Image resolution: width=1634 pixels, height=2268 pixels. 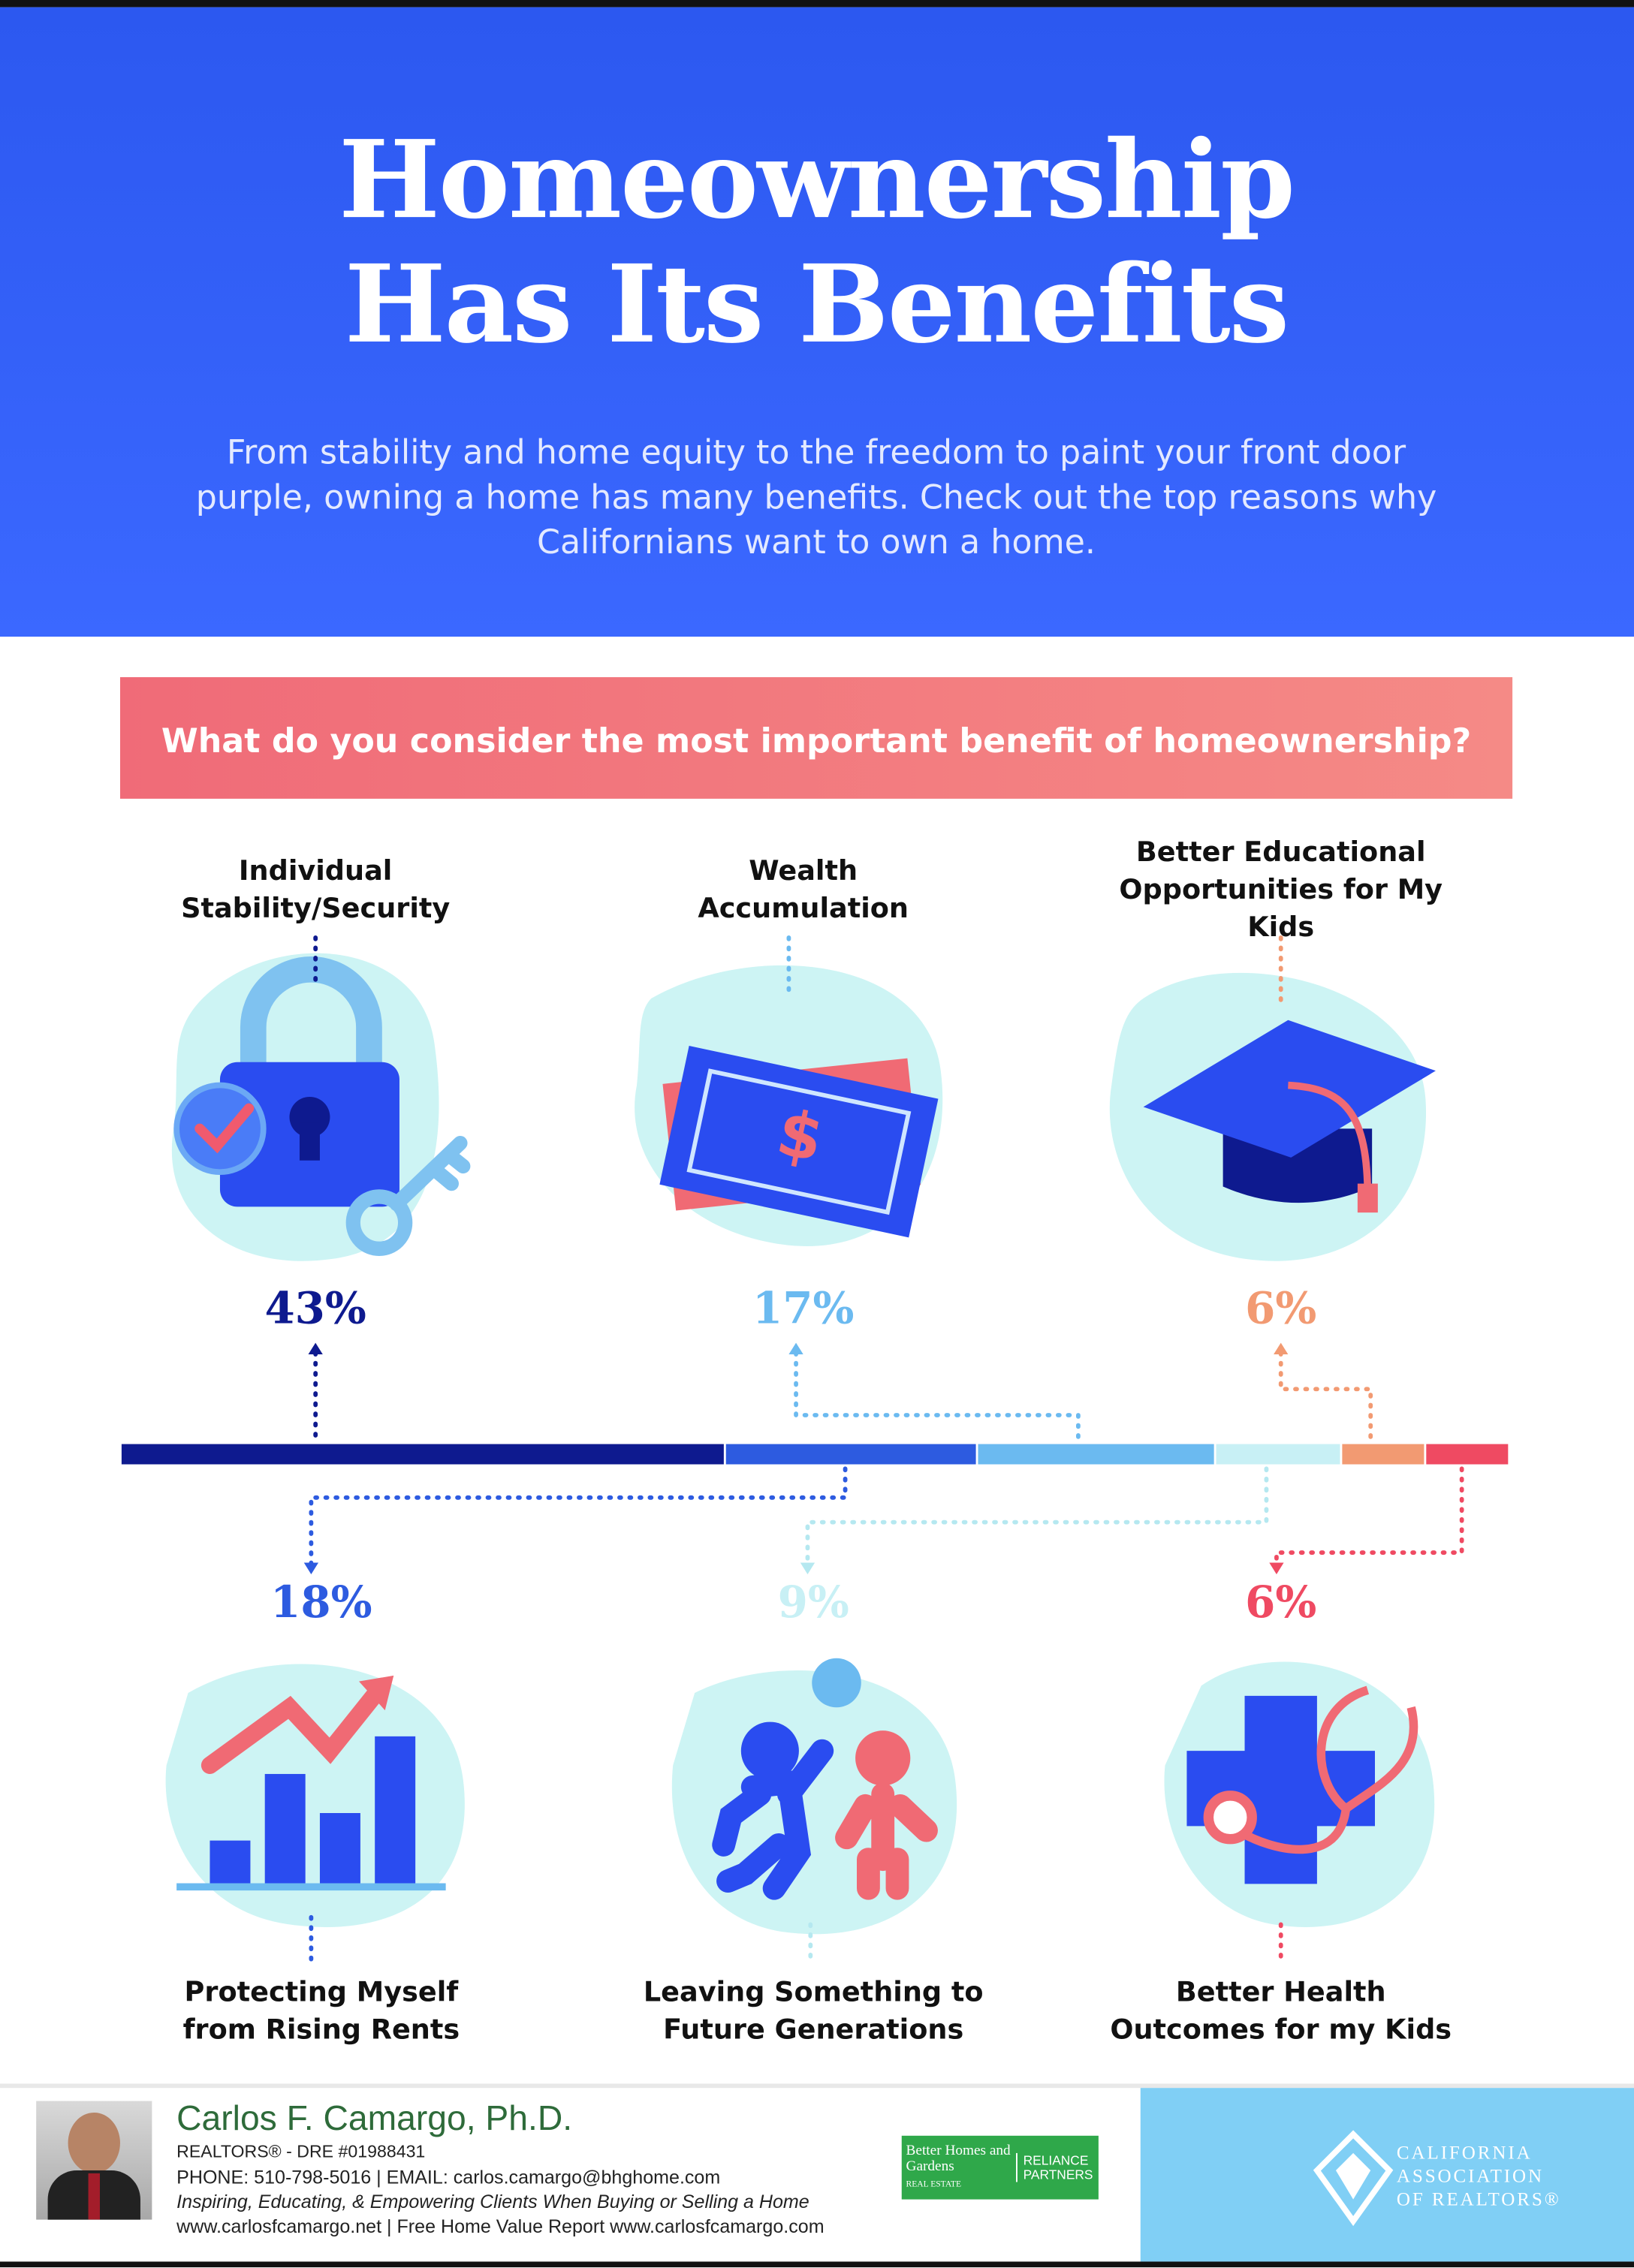 I want to click on brand-sub: REAL ESTATE, so click(x=934, y=2184).